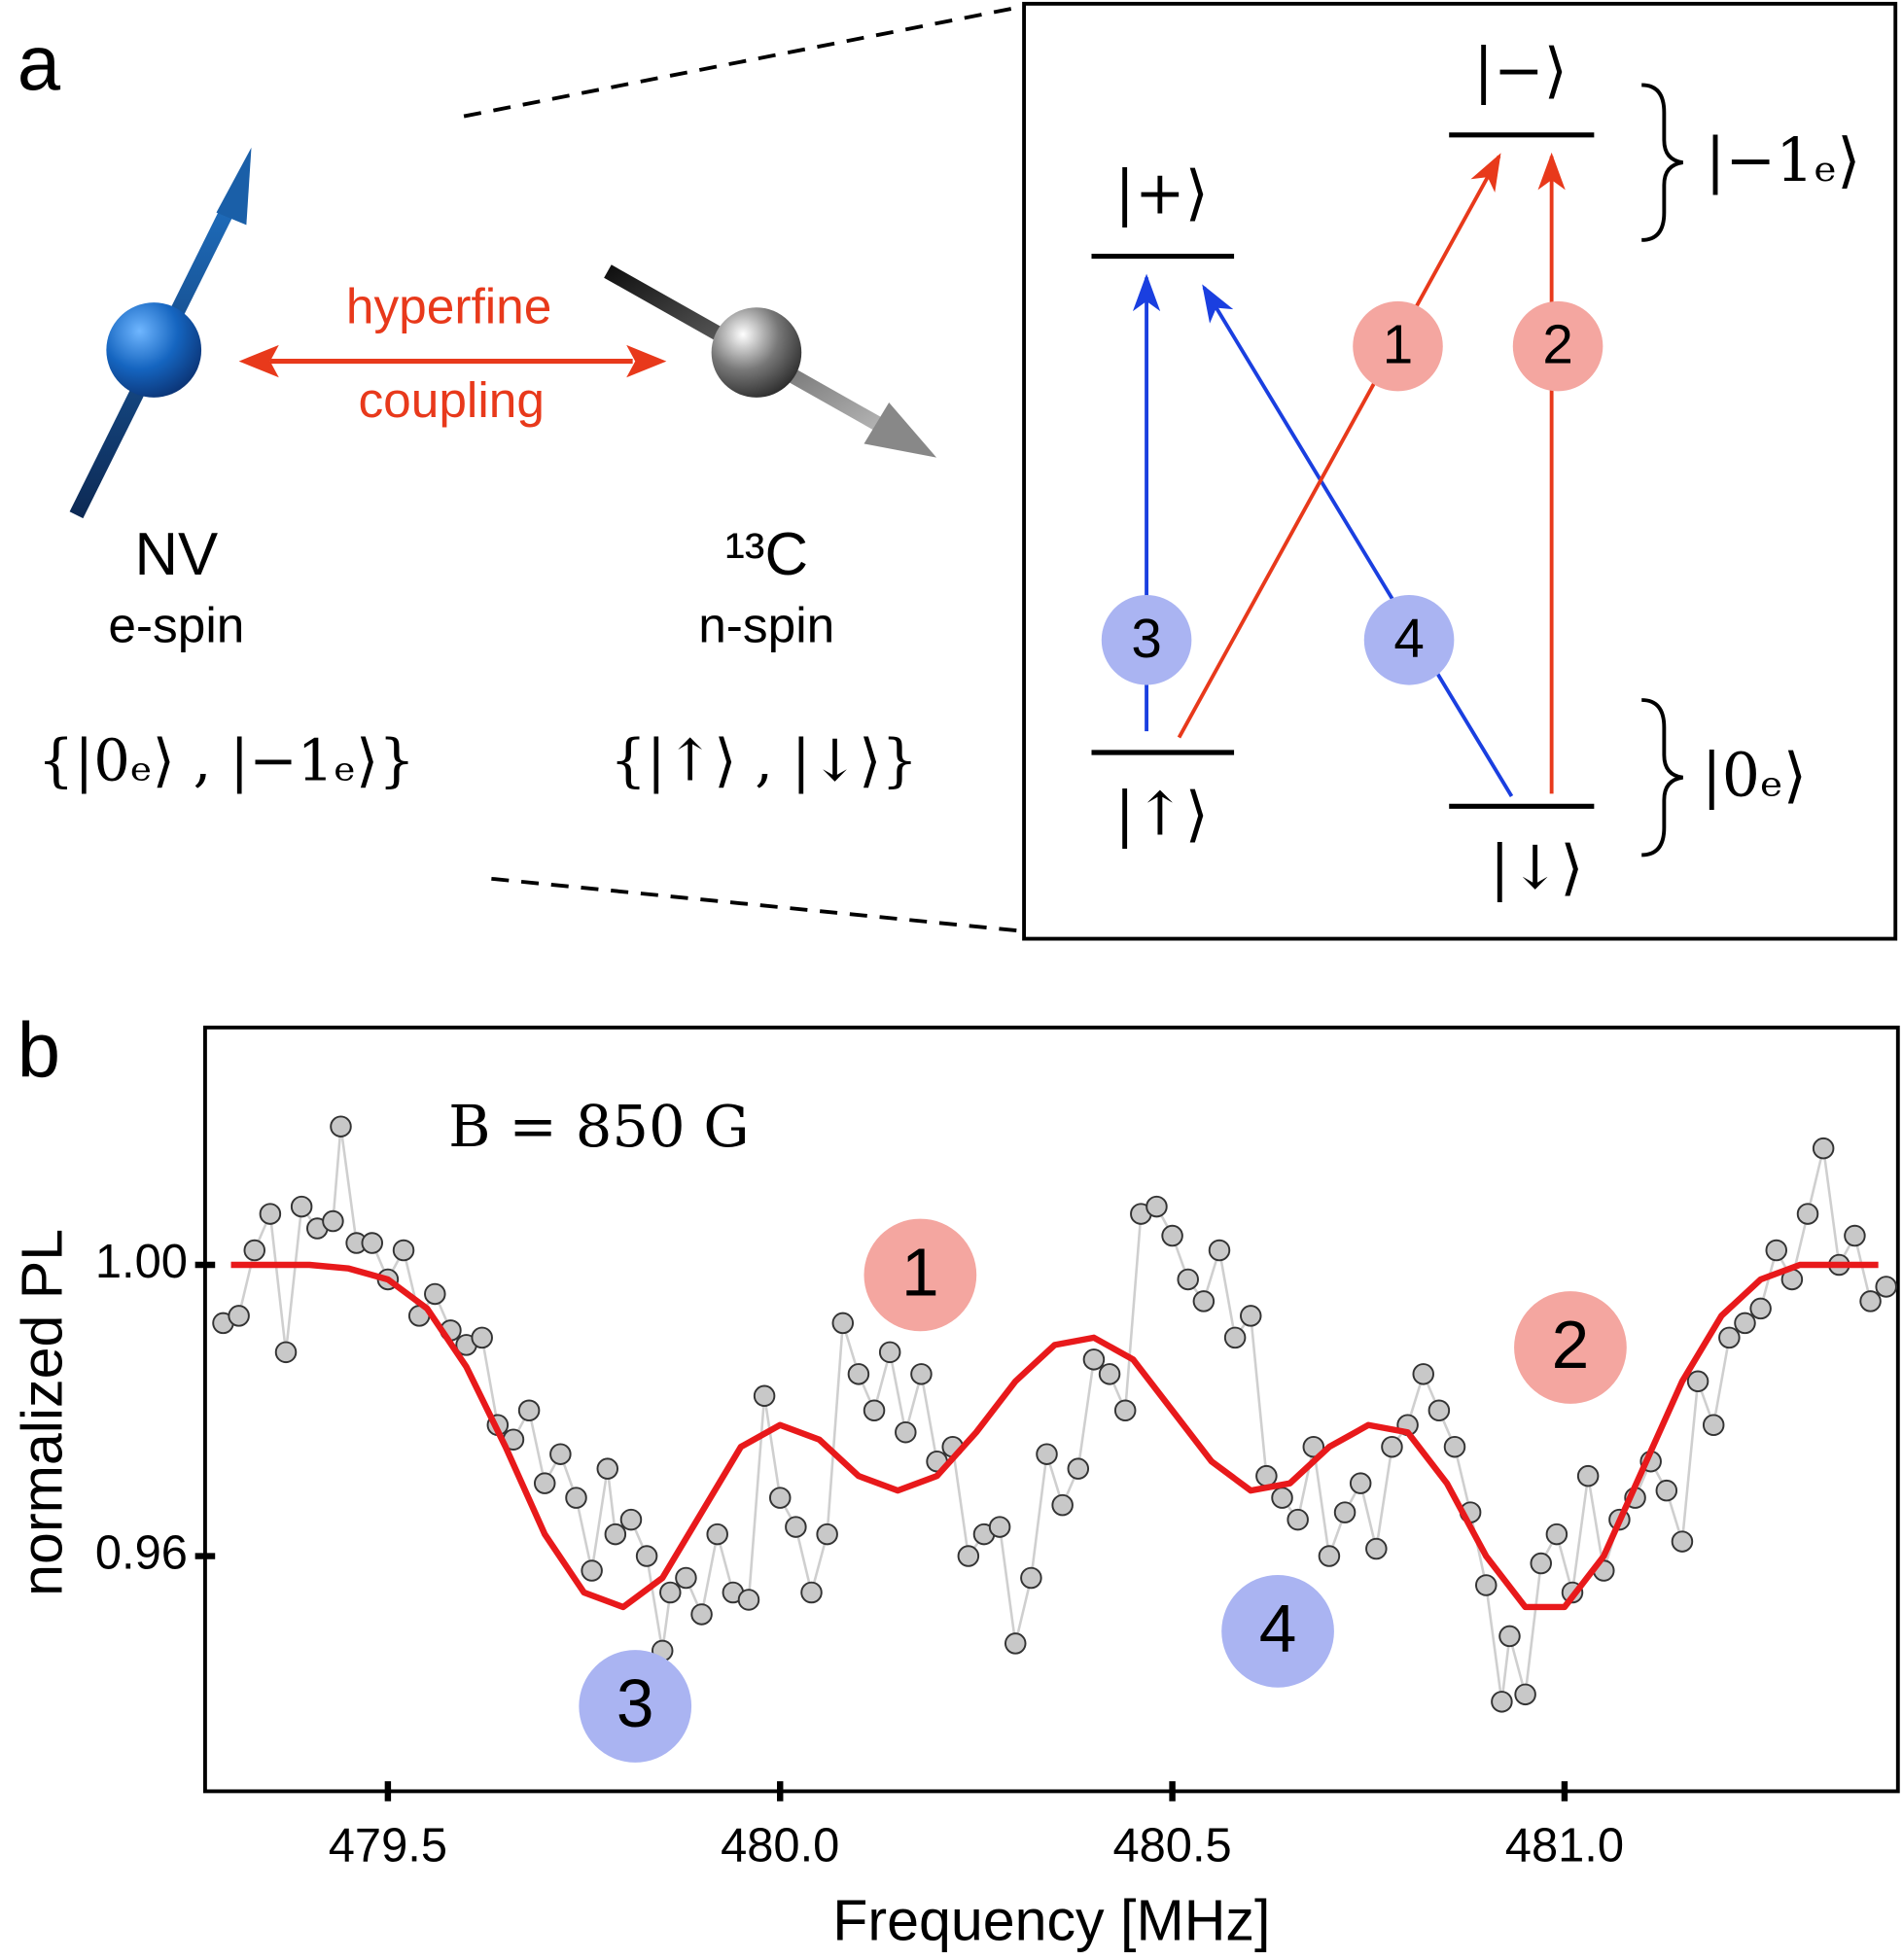  Describe the element at coordinates (1520, 70) in the screenshot. I see `level-label: |−⟩` at that location.